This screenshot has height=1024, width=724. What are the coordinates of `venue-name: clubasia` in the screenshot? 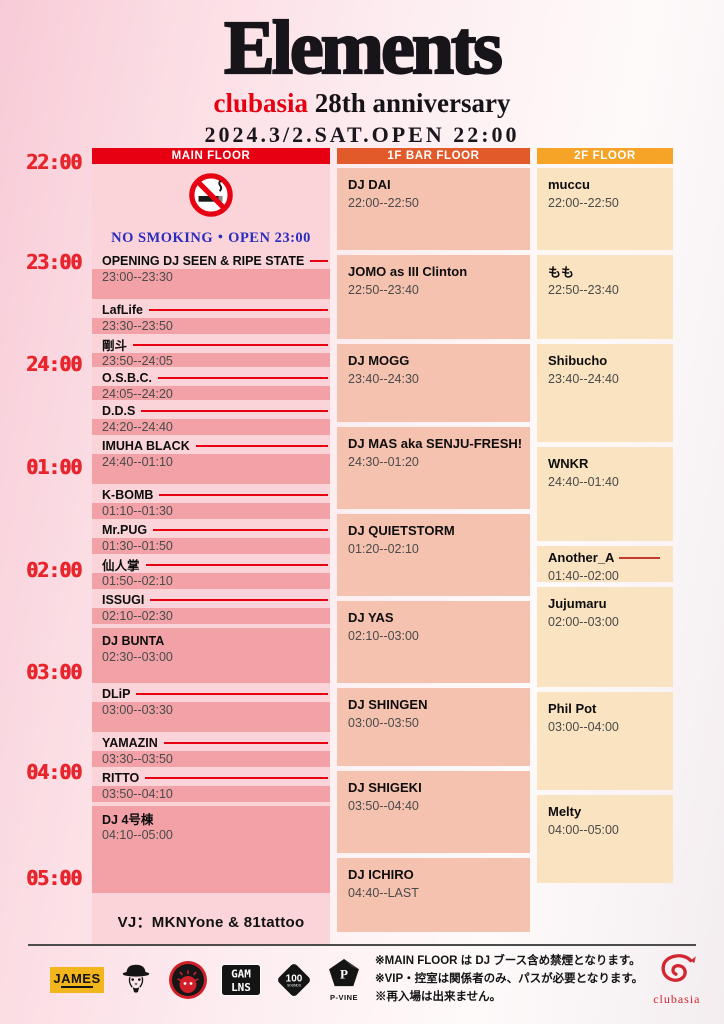 It's located at (261, 102).